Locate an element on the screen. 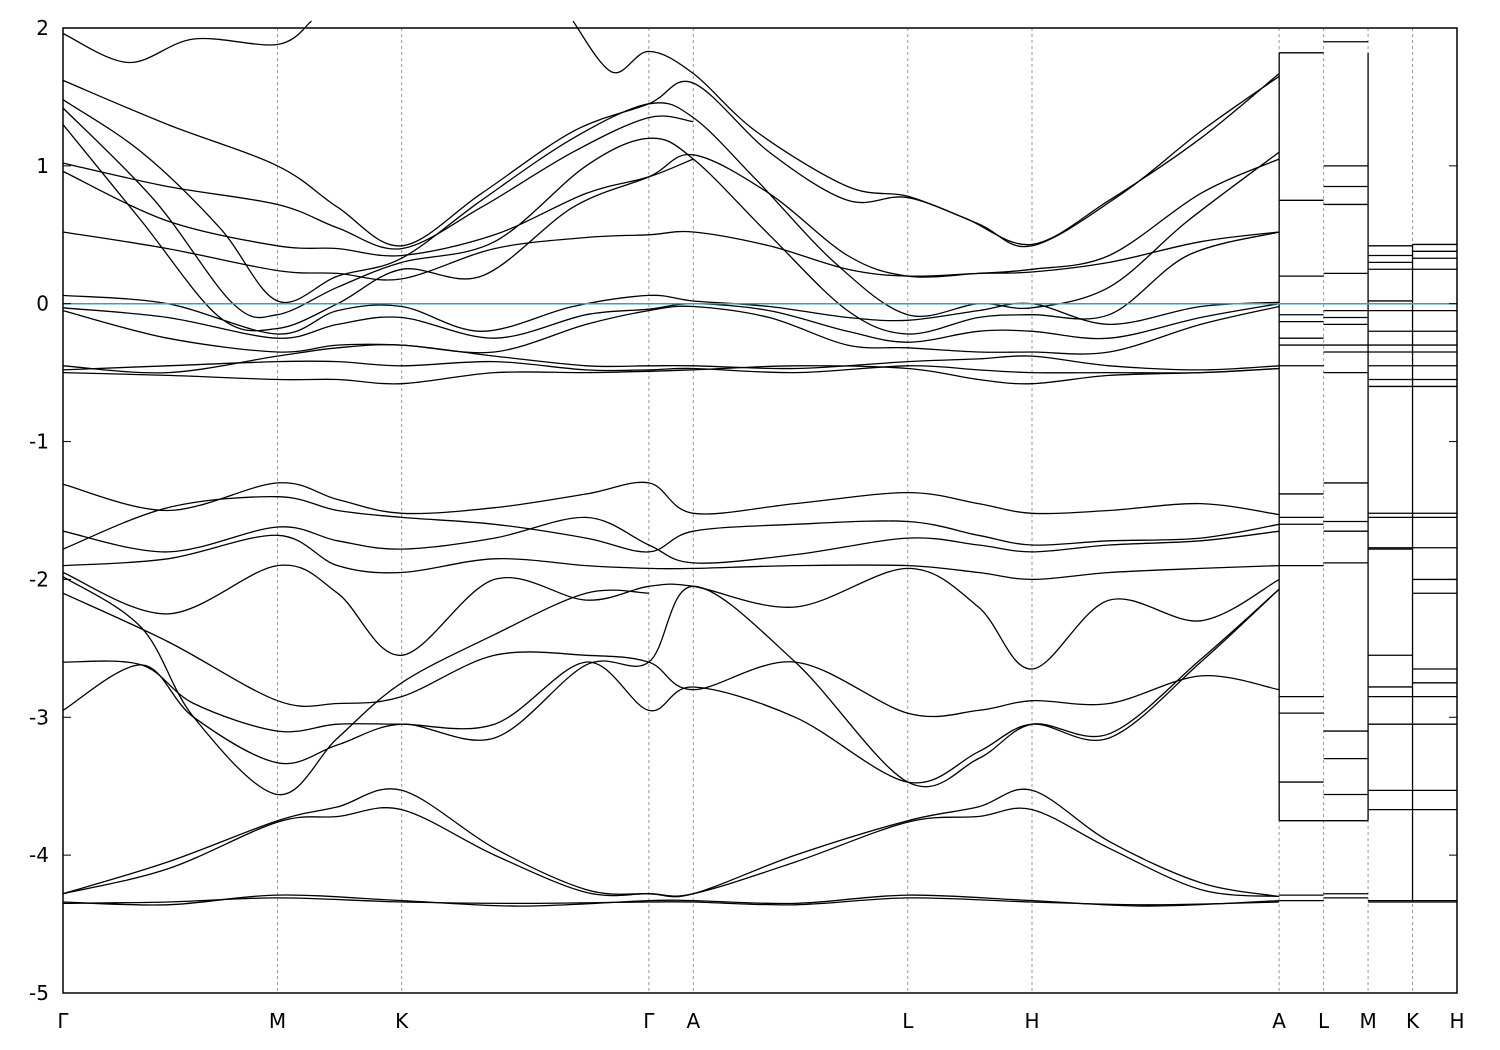 This screenshot has width=1500, height=1050. y-tick-label: -3 is located at coordinates (39, 717).